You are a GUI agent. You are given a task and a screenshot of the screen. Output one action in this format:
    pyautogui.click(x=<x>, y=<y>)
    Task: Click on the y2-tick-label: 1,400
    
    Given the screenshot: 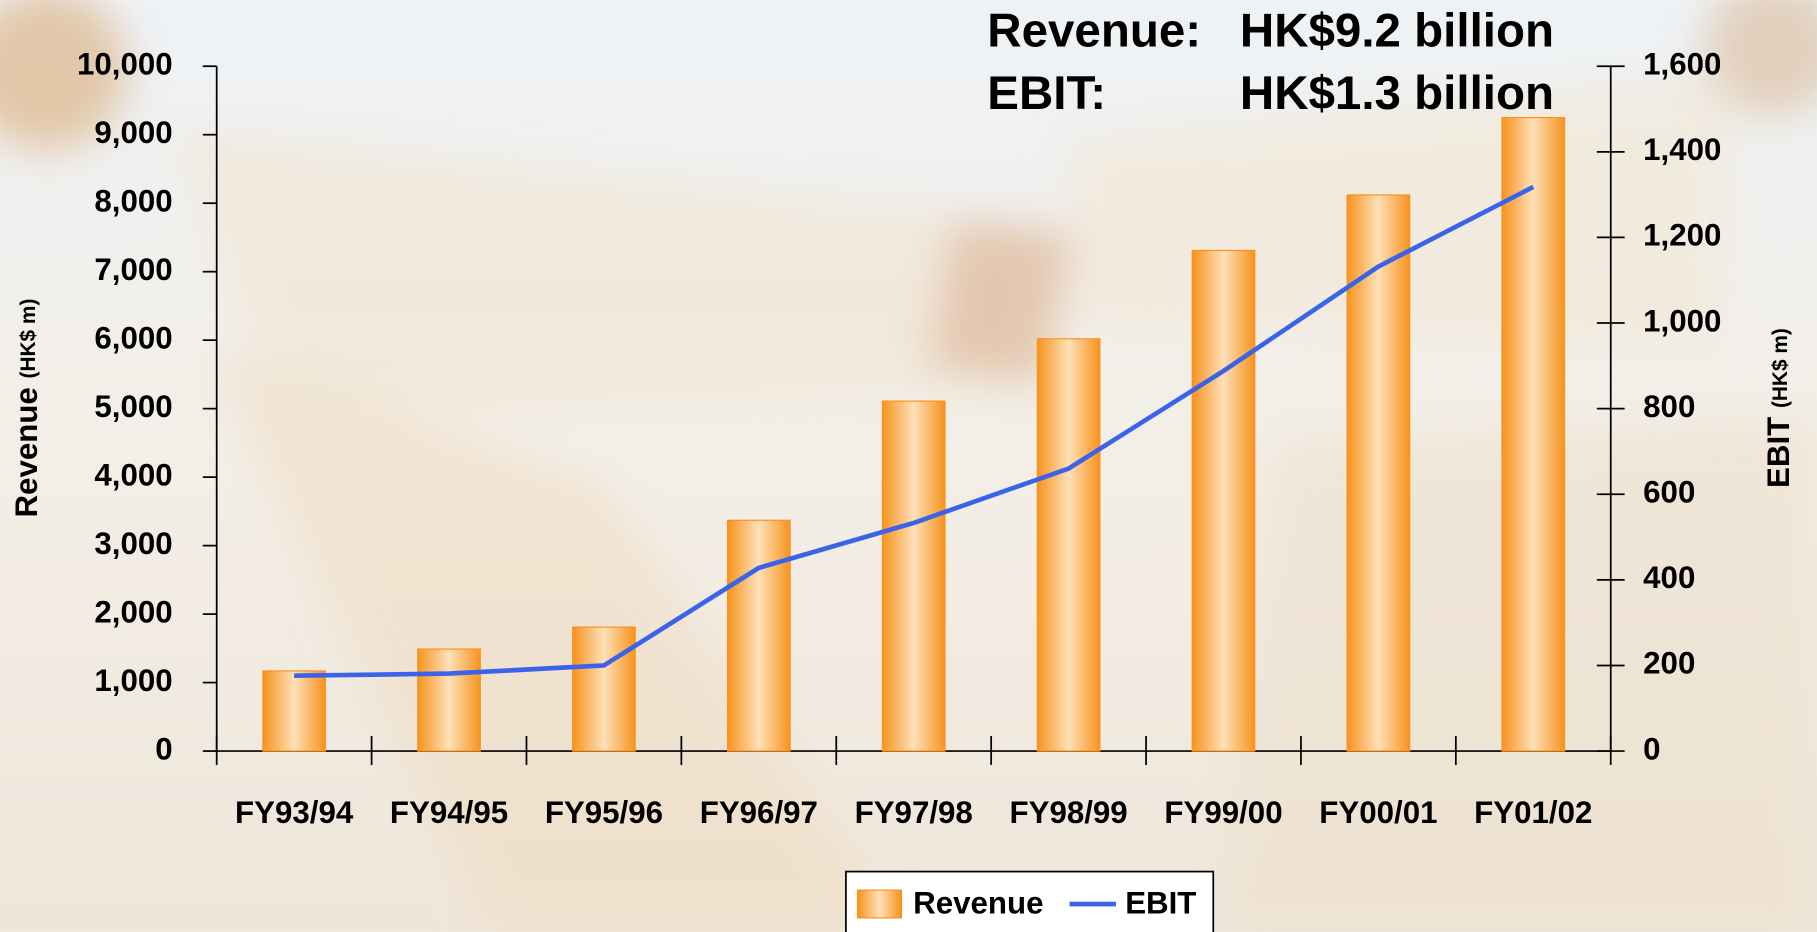 What is the action you would take?
    pyautogui.click(x=1682, y=149)
    